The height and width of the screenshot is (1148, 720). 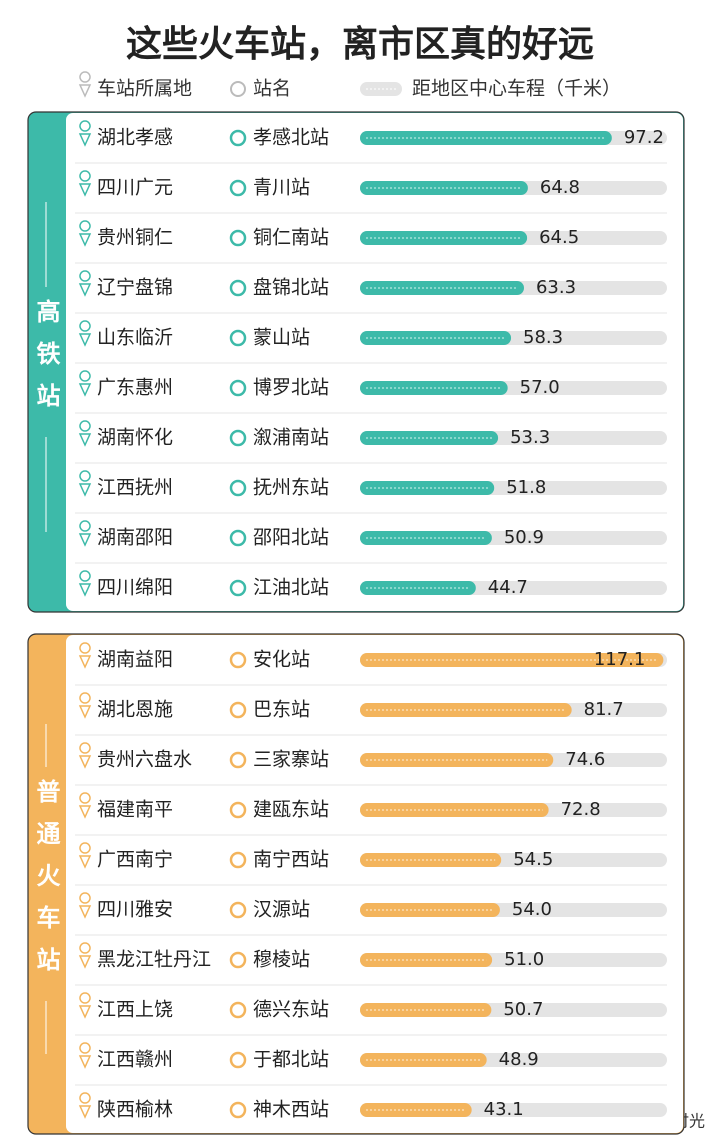 What do you see at coordinates (281, 960) in the screenshot?
I see `station: 穆棱站` at bounding box center [281, 960].